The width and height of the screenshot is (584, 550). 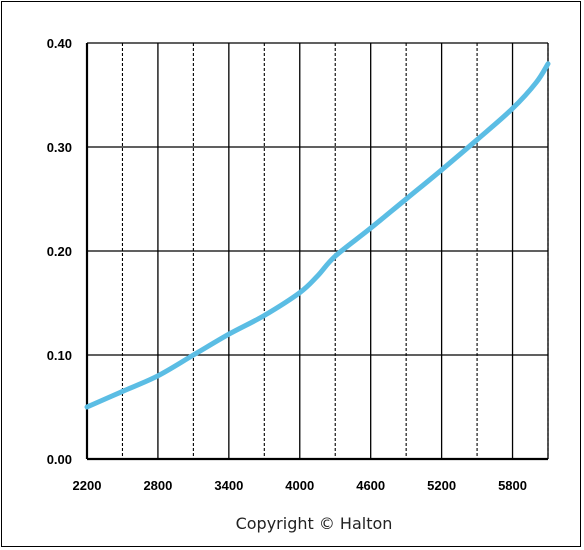 I want to click on x-tick-label: 4000, so click(x=299, y=485).